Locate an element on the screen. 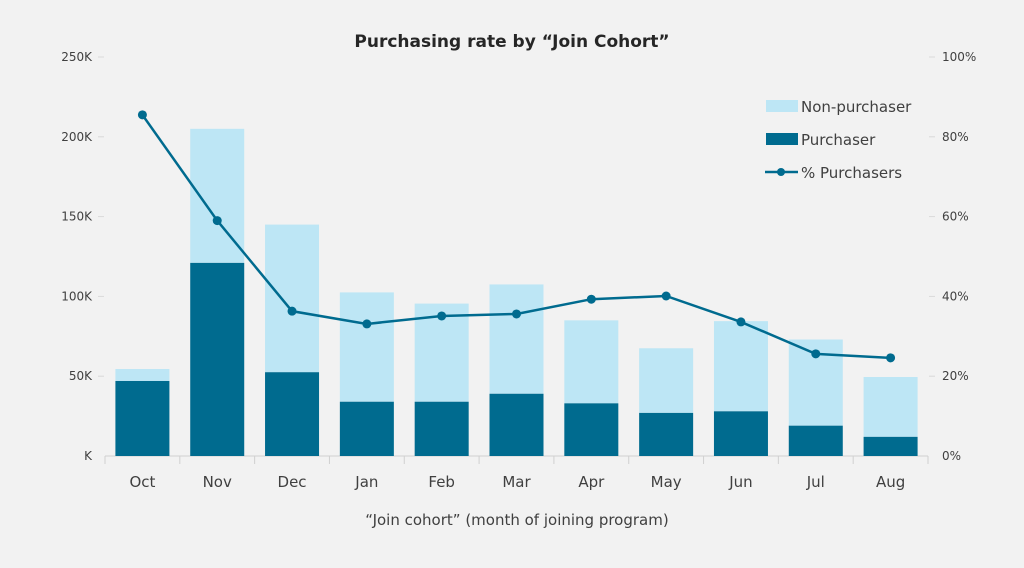 The image size is (1024, 568). bar-purchaser-dec is located at coordinates (292, 414).